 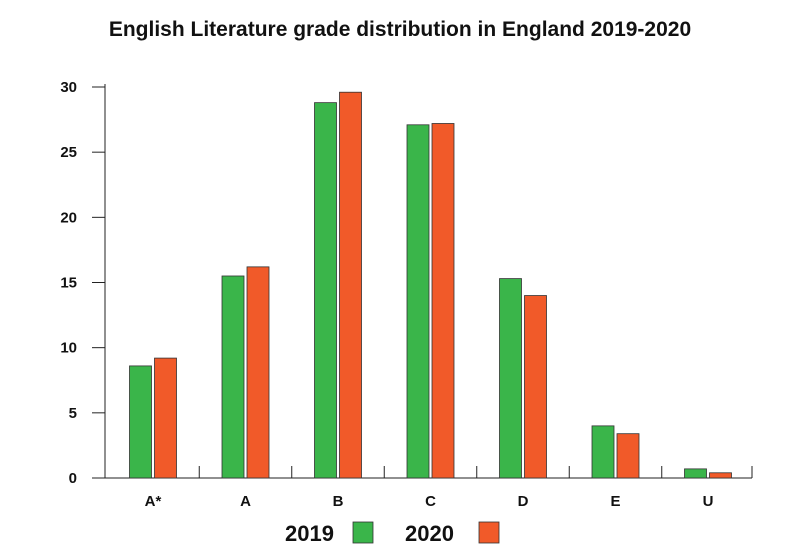 What do you see at coordinates (68, 152) in the screenshot?
I see `y-tick-label: 25` at bounding box center [68, 152].